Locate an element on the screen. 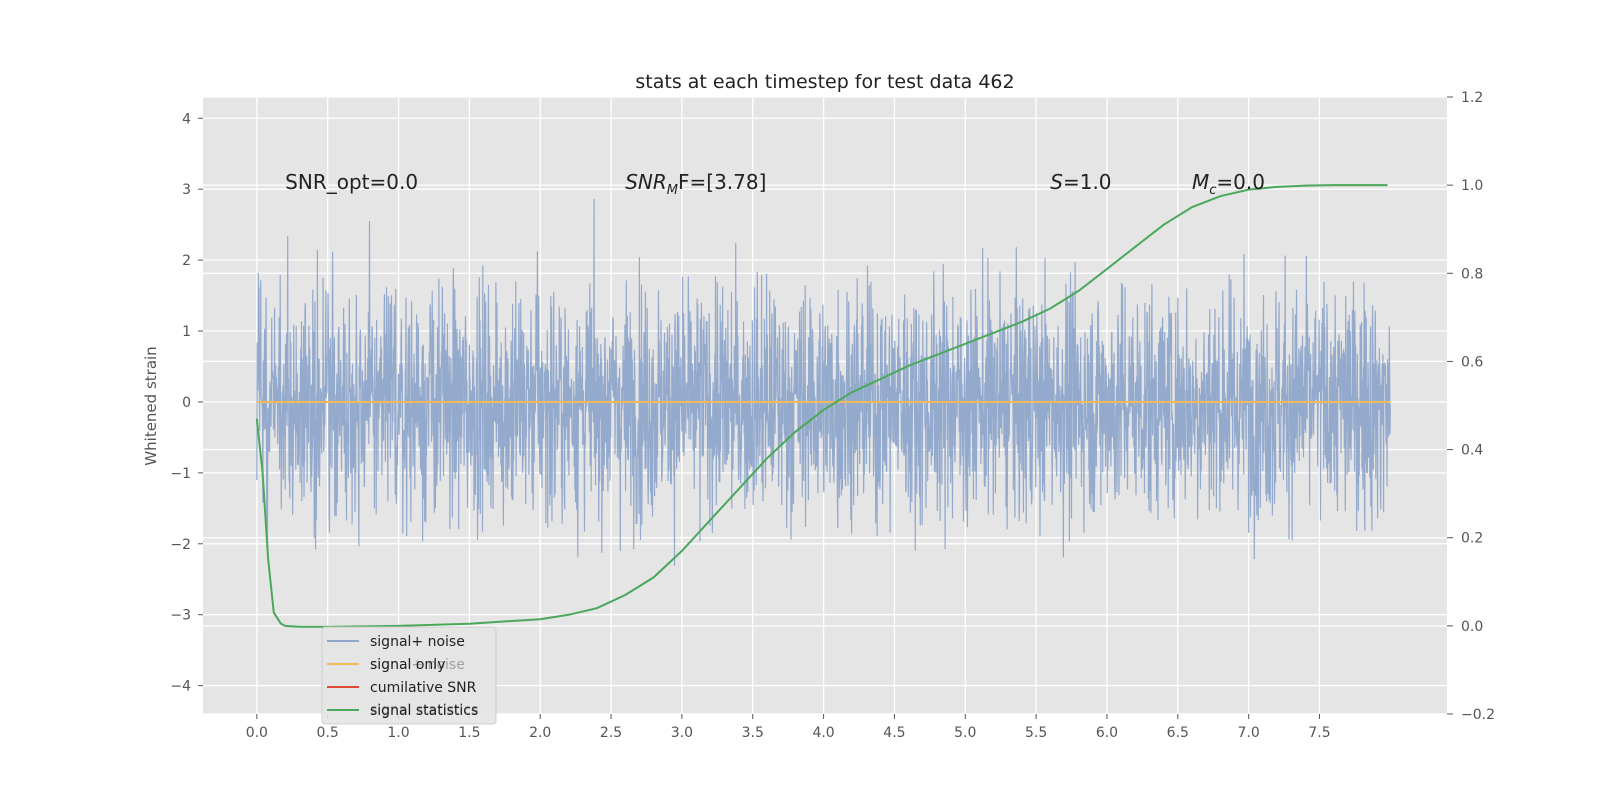  legend-entry-3: signal statistics is located at coordinates (424, 711).